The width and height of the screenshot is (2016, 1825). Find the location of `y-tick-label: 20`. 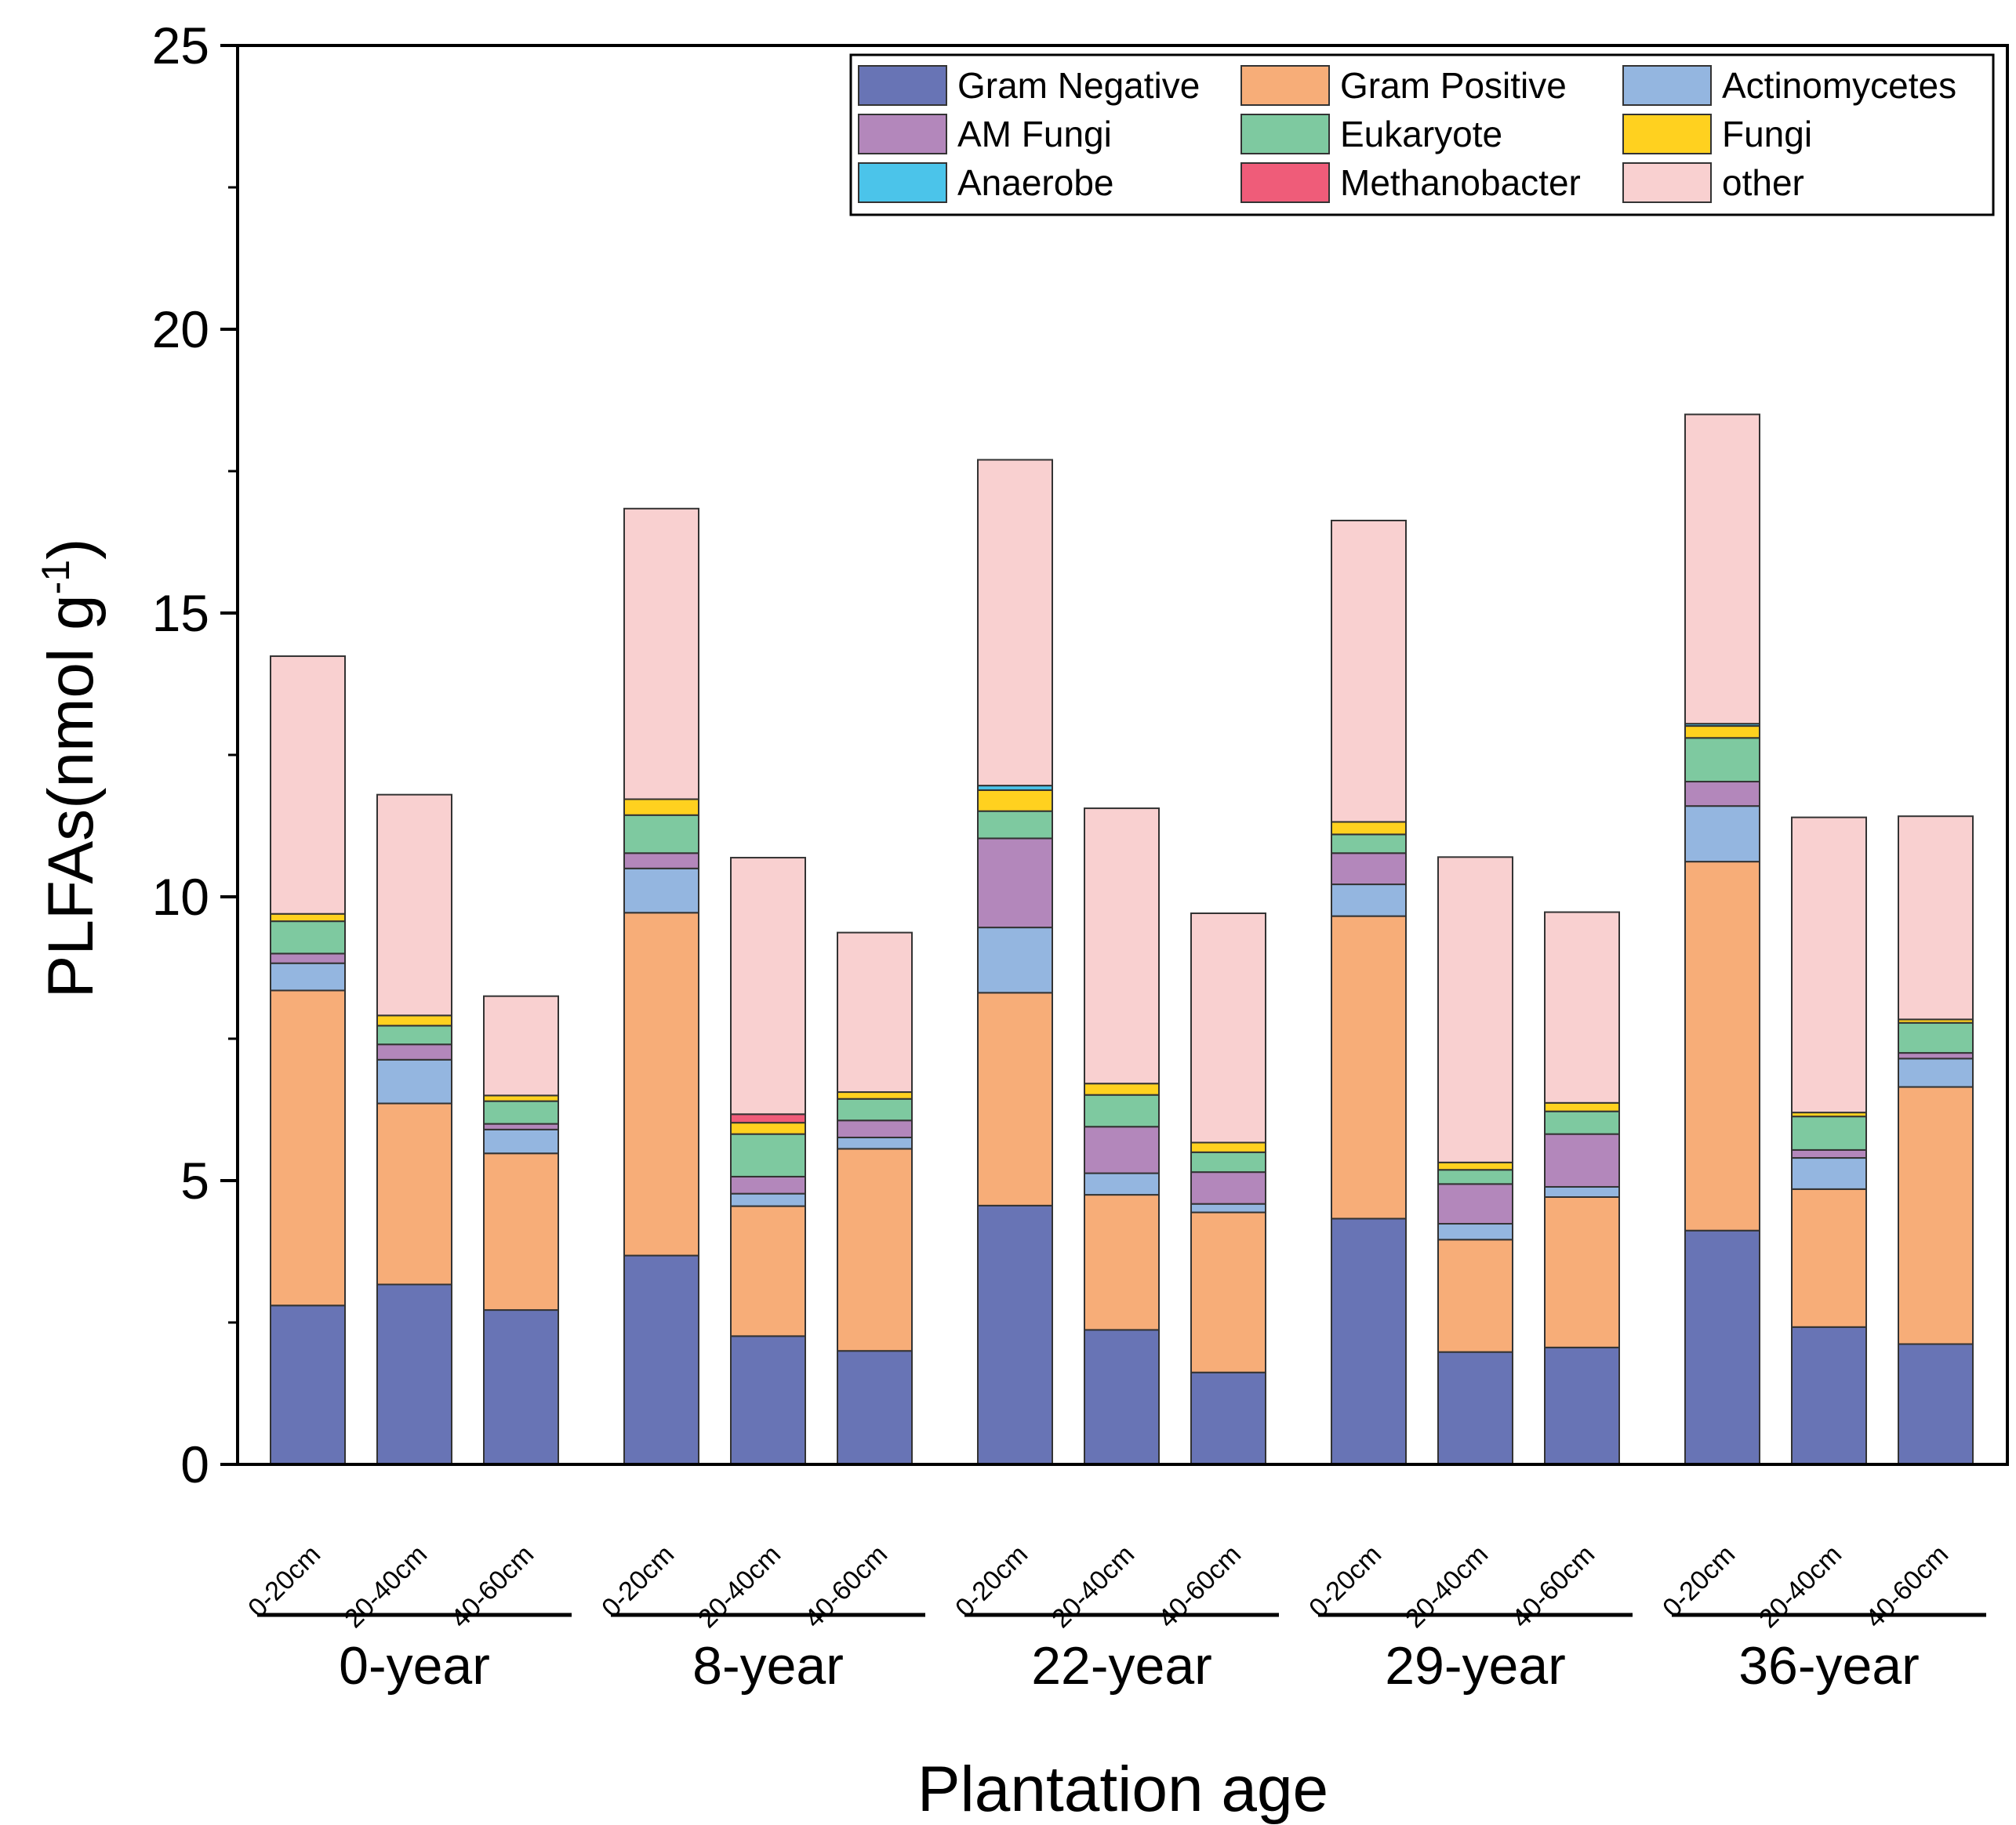

y-tick-label: 20 is located at coordinates (180, 329).